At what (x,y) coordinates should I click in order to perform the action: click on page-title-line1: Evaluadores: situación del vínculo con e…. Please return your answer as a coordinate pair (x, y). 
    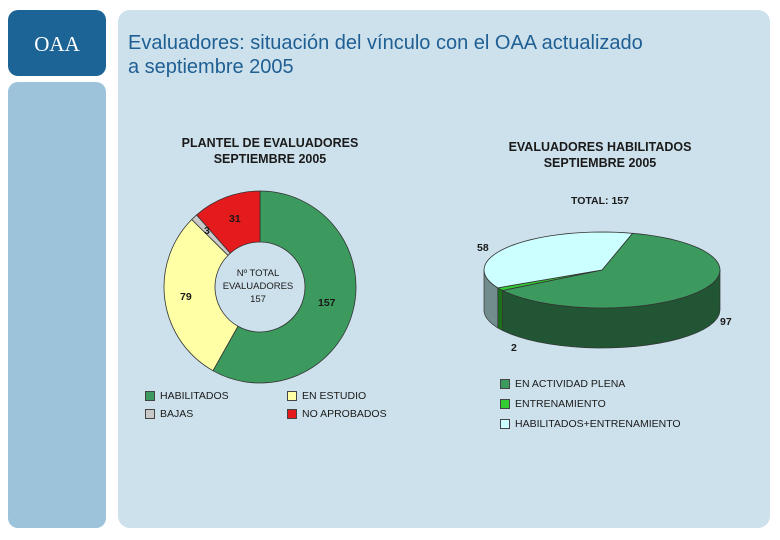
    Looking at the image, I should click on (385, 43).